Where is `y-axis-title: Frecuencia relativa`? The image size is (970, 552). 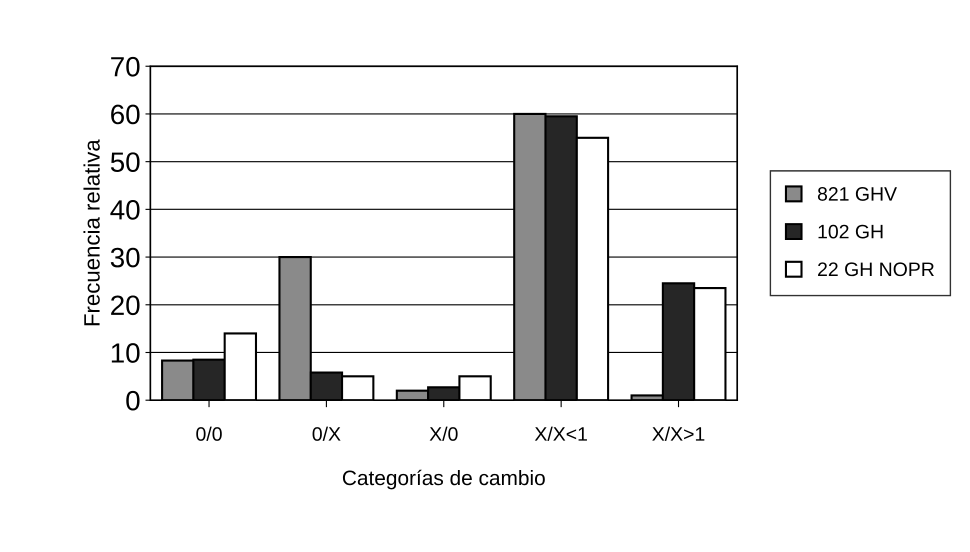
y-axis-title: Frecuencia relativa is located at coordinates (91, 232).